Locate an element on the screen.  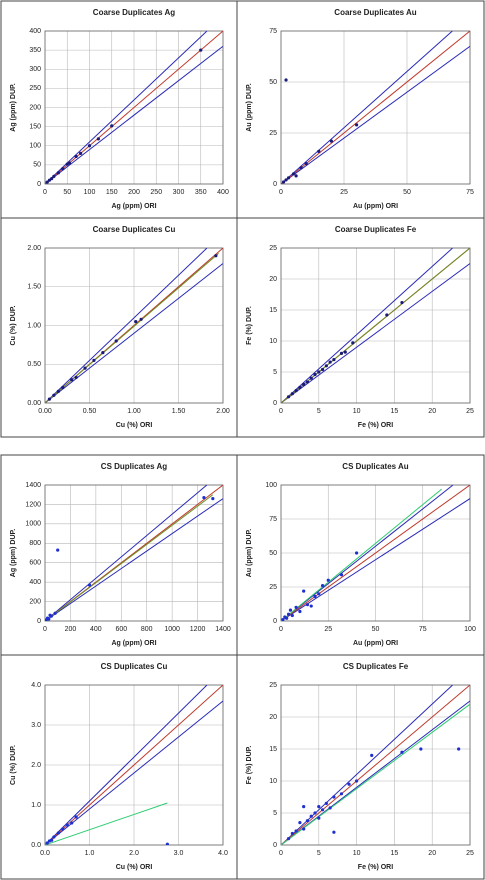
y-tick-label: 50 is located at coordinates (37, 165).